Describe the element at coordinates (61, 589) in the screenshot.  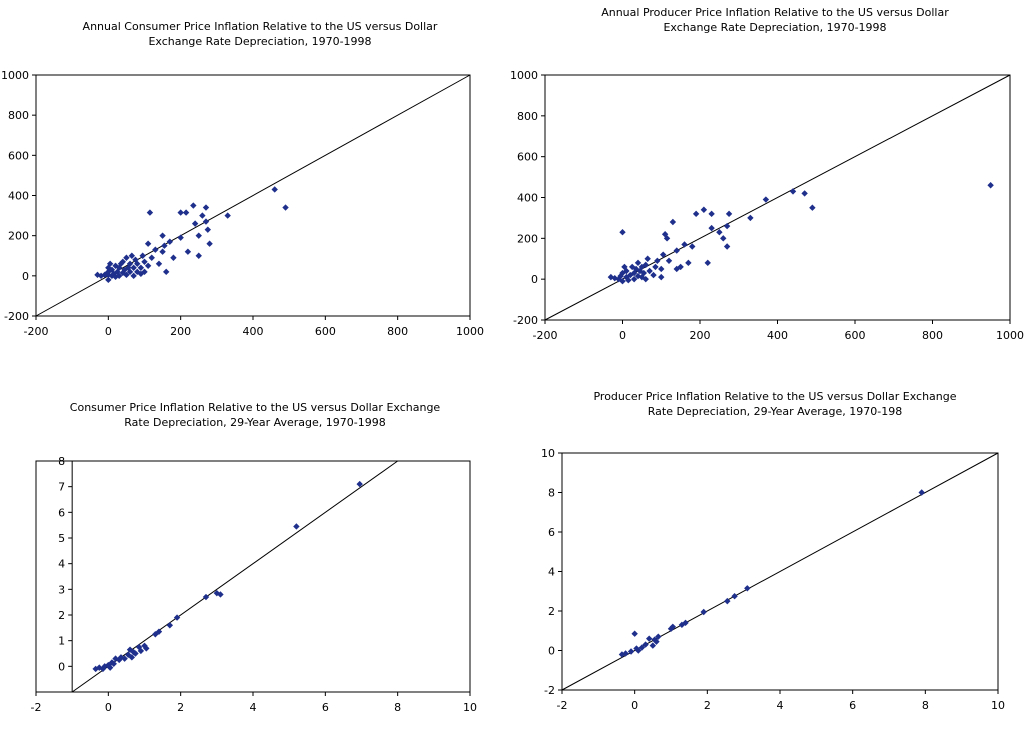
I see `y-tick-label: 3` at that location.